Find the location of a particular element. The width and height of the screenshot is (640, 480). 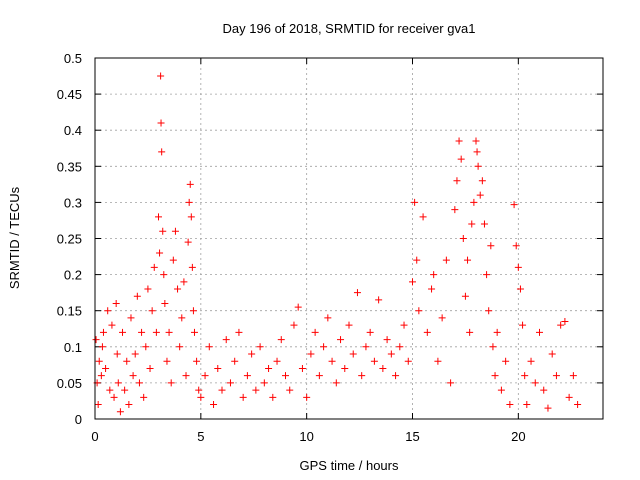

x-tick-label: 10 is located at coordinates (306, 436).